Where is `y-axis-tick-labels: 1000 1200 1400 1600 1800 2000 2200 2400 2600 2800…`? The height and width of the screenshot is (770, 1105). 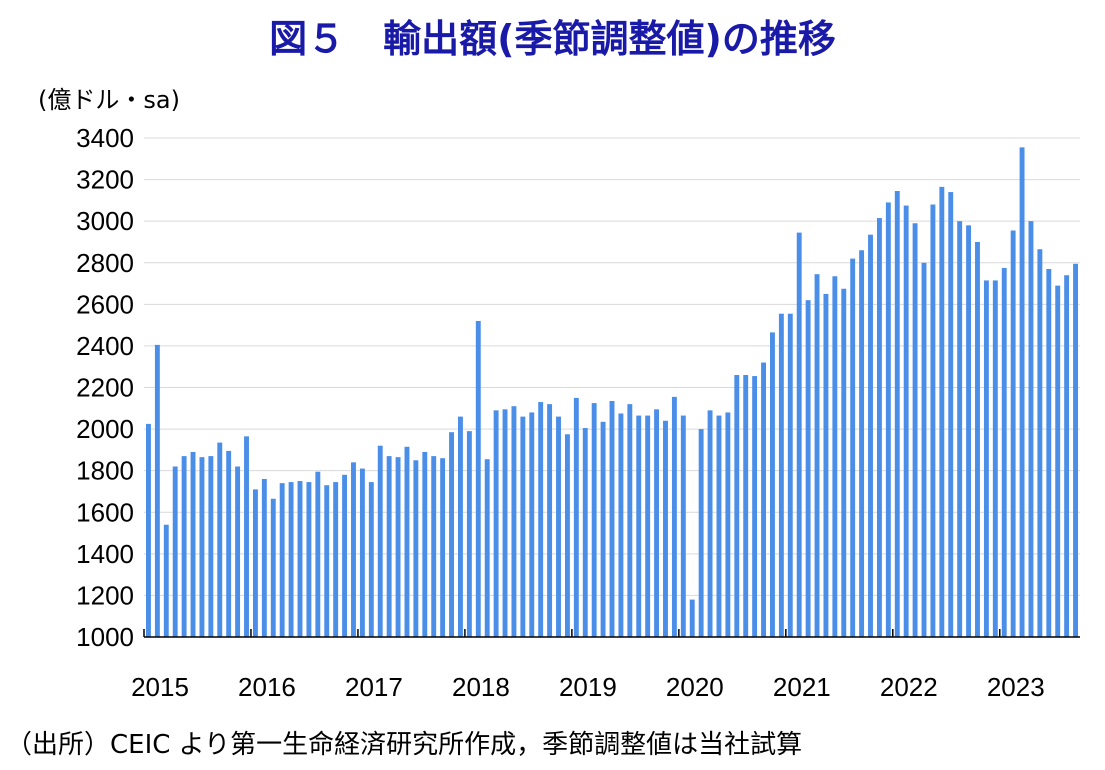
y-axis-tick-labels: 1000 1200 1400 1600 1800 2000 2200 2400 2600 2800… is located at coordinates (105, 387).